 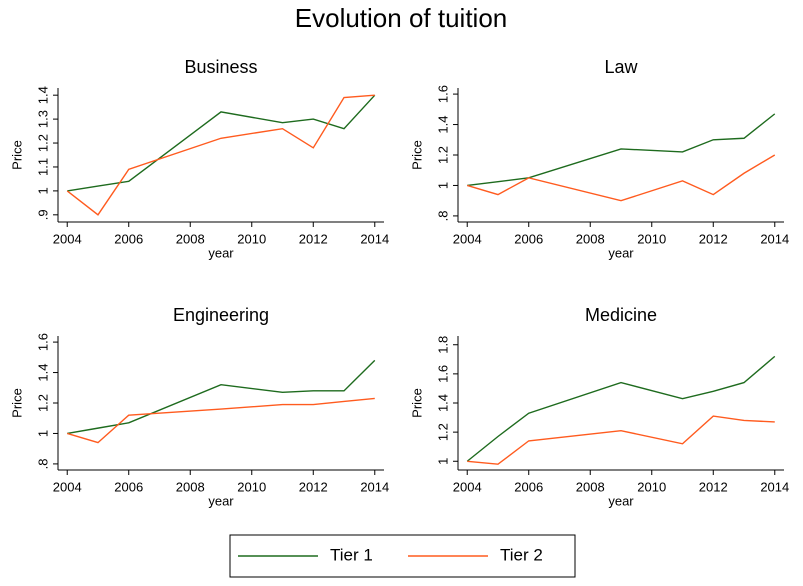 I want to click on legend-label: Tier 2, so click(x=521, y=554).